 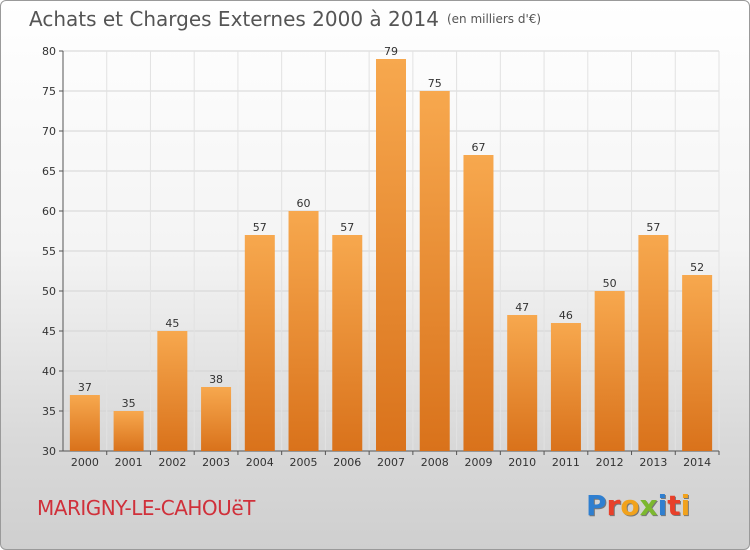 I want to click on x-tick-label: 2004, so click(x=260, y=462).